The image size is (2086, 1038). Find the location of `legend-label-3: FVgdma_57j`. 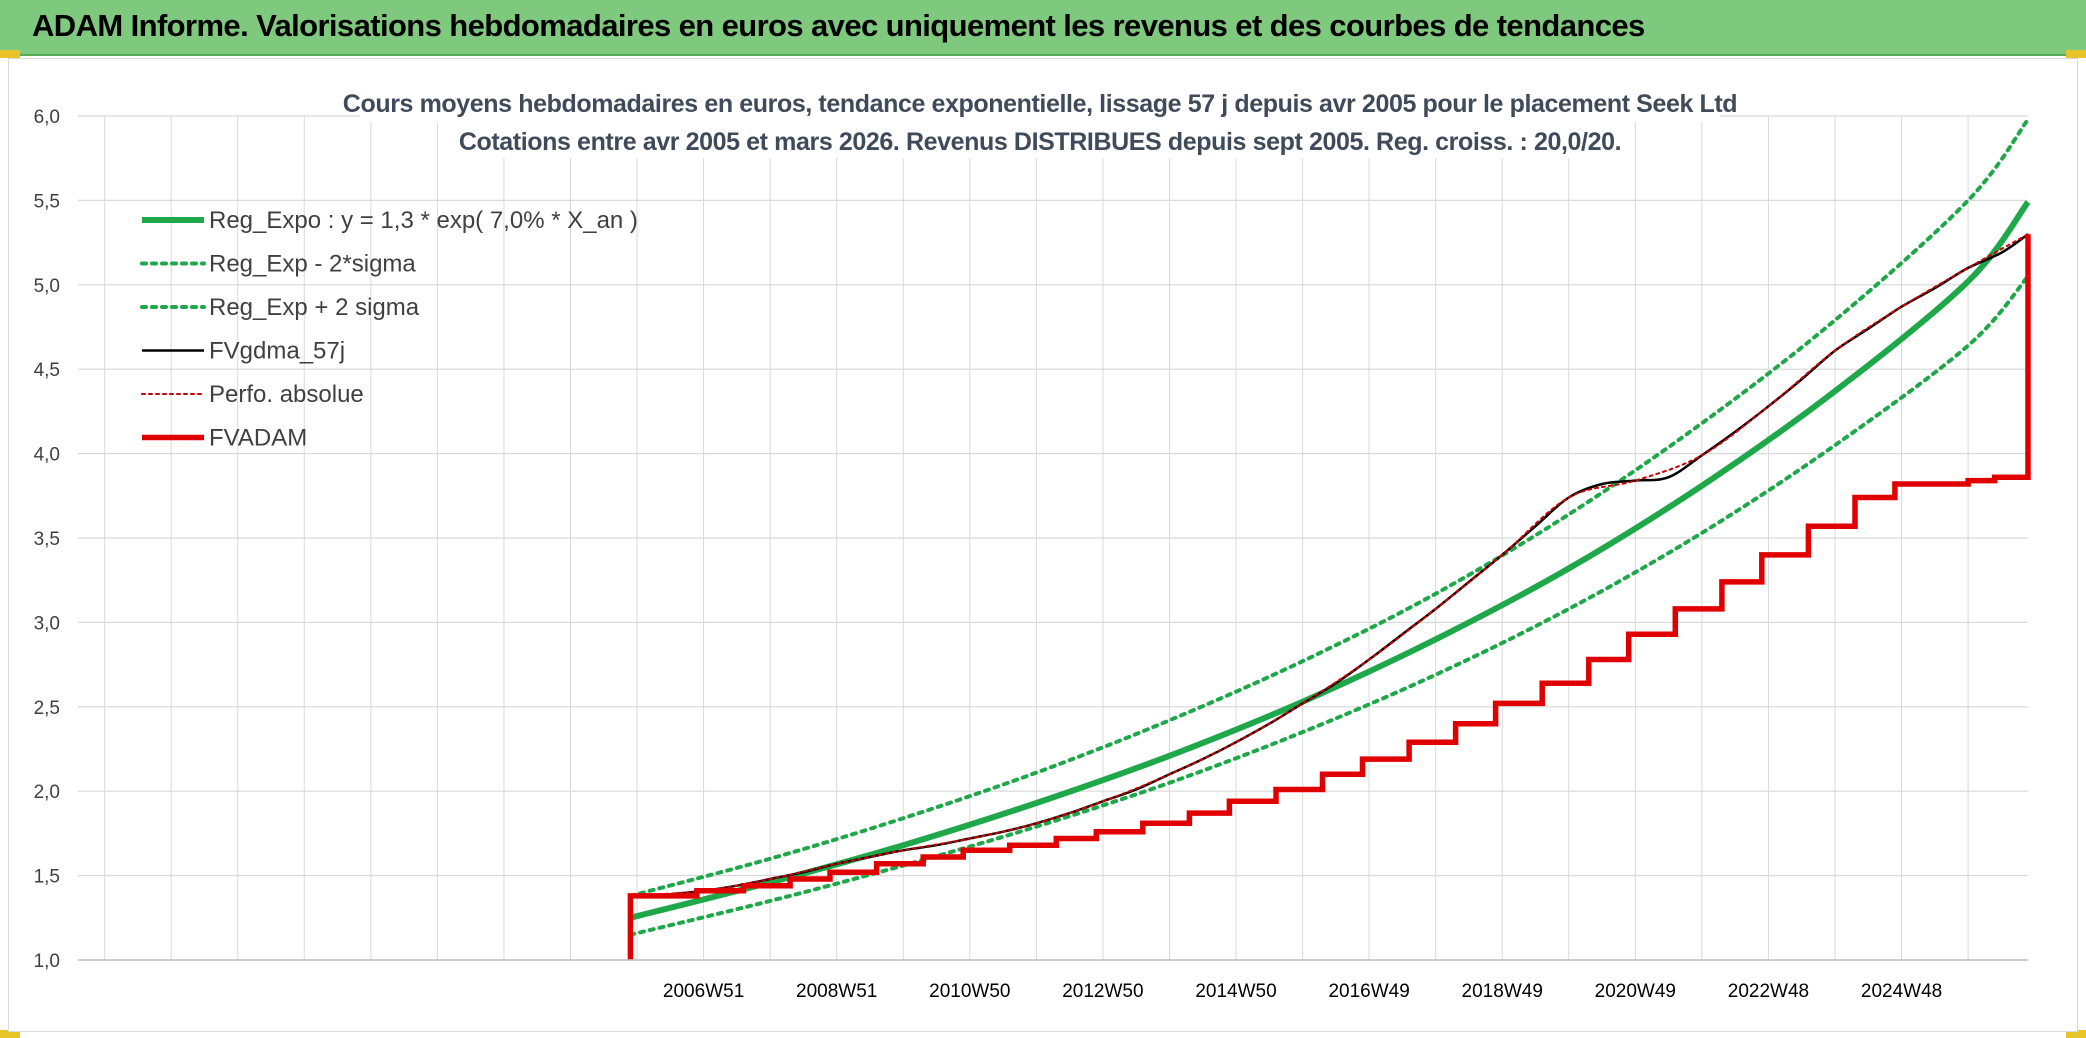

legend-label-3: FVgdma_57j is located at coordinates (277, 351).